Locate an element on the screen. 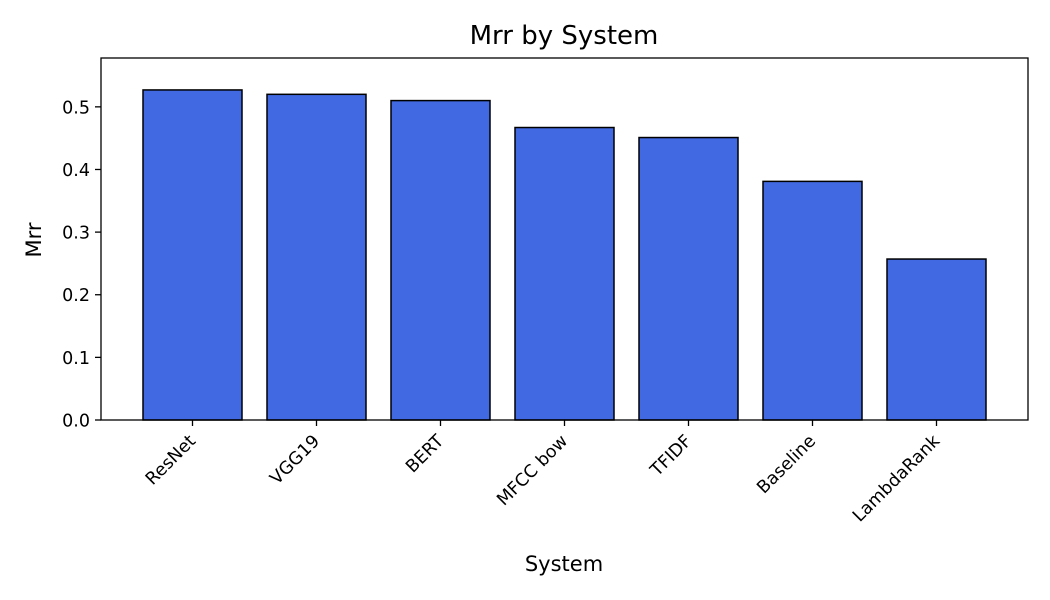 Image resolution: width=1050 pixels, height=600 pixels. x-tick-label: TFIDF is located at coordinates (671, 456).